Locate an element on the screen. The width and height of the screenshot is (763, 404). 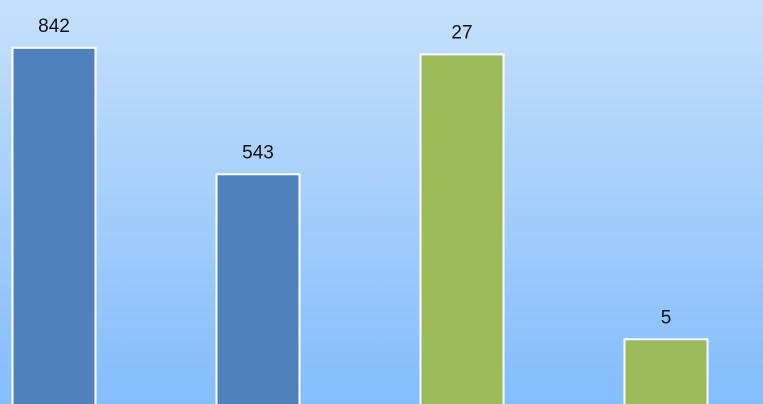
data-label: 5 is located at coordinates (666, 317).